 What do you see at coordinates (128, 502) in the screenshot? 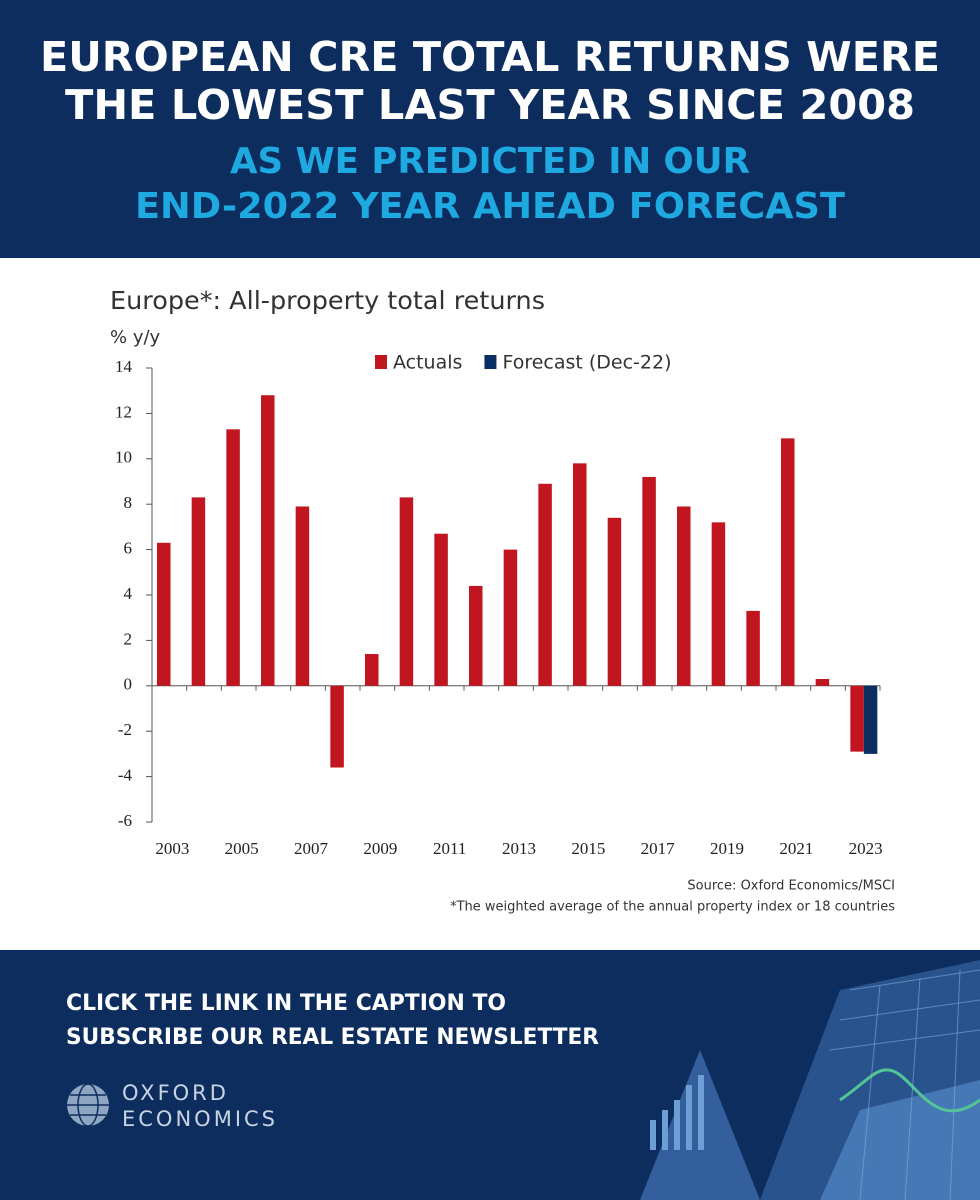
I see `y-tick-label: 8` at bounding box center [128, 502].